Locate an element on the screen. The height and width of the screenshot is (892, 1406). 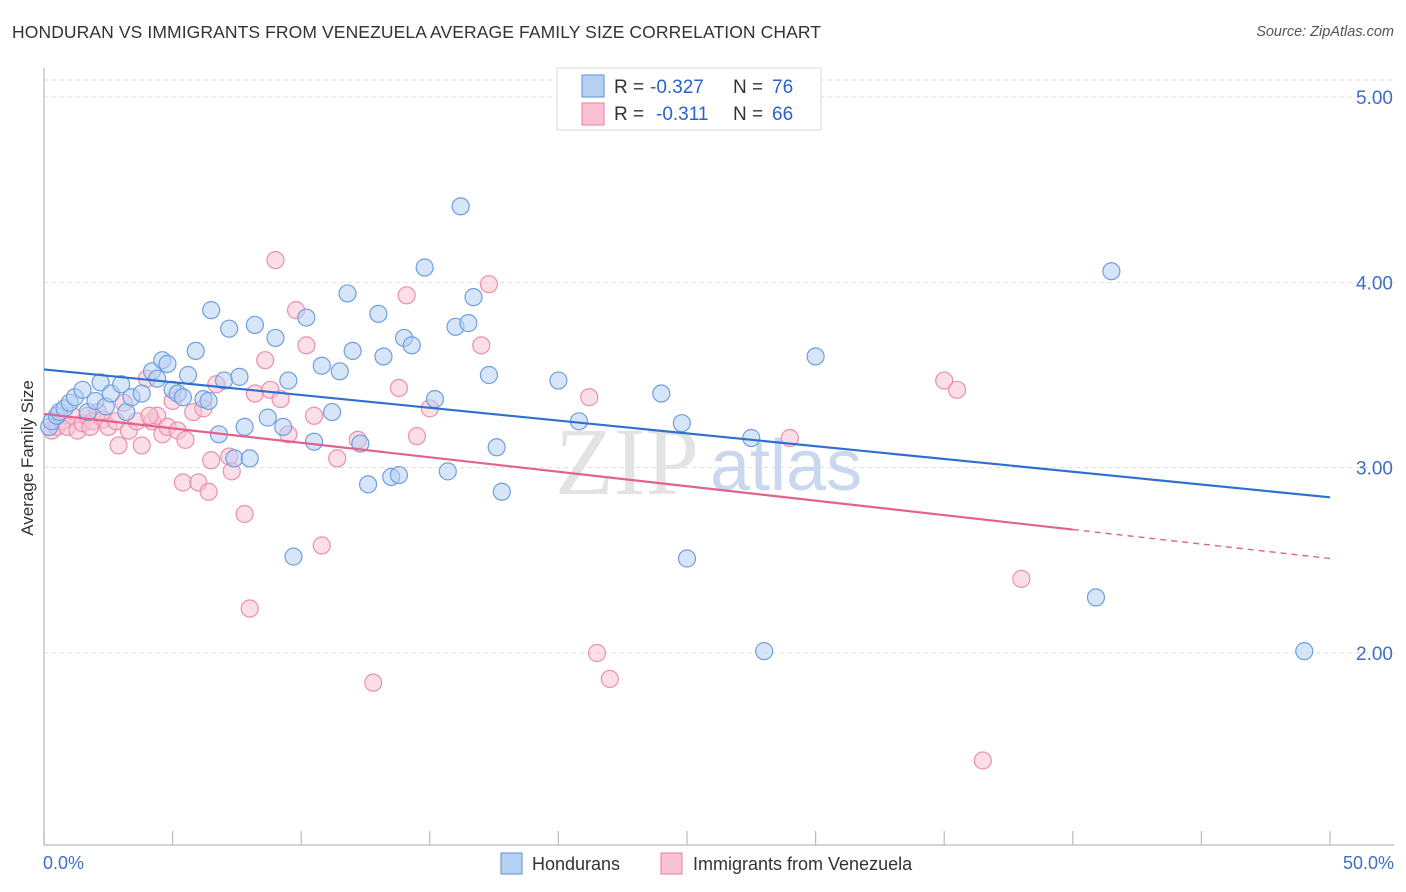
hondurans-trend-line is located at coordinates (687, 433).